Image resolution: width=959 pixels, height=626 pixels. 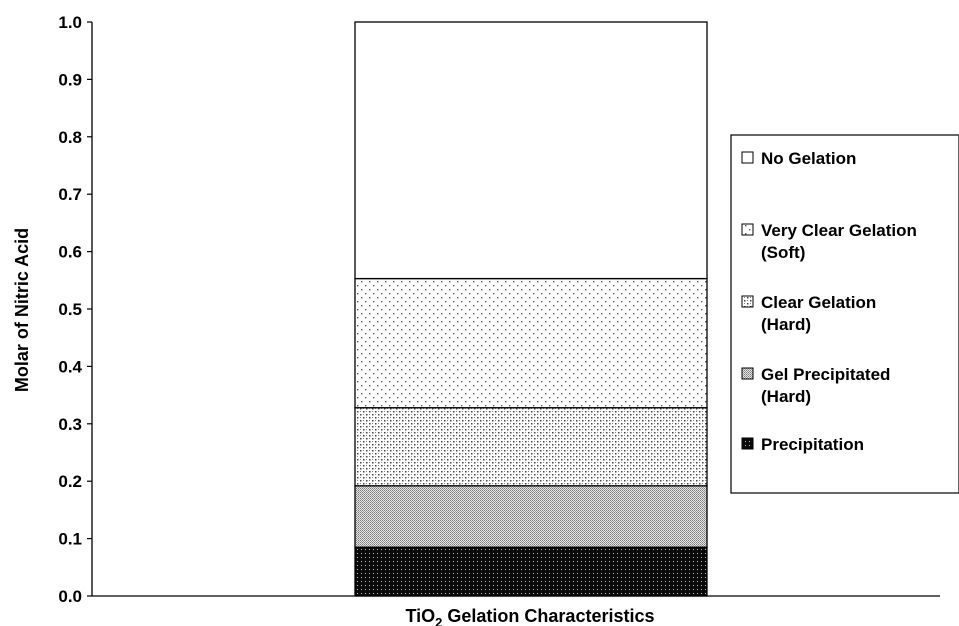 I want to click on y-tick-label: 0.3, so click(x=70, y=424).